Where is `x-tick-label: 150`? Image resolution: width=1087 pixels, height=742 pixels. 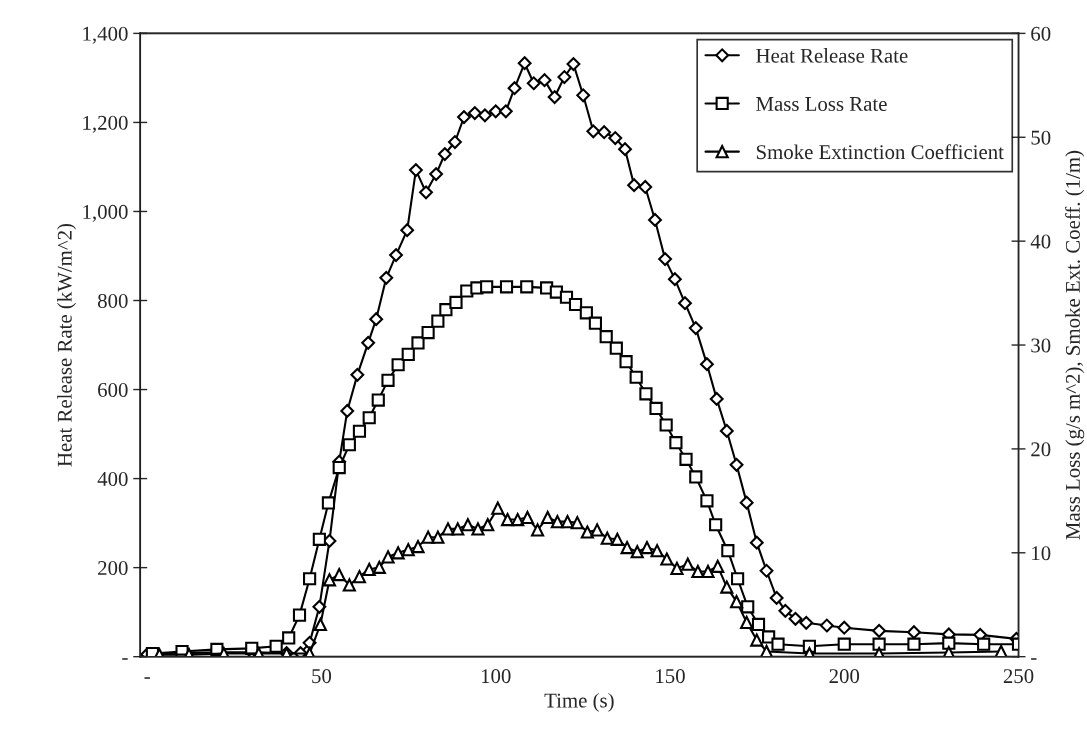
x-tick-label: 150 is located at coordinates (670, 676).